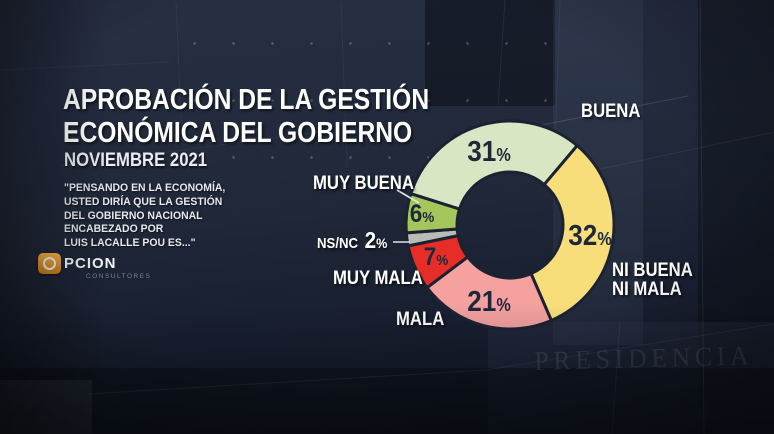  I want to click on building-right-edge, so click(736, 217).